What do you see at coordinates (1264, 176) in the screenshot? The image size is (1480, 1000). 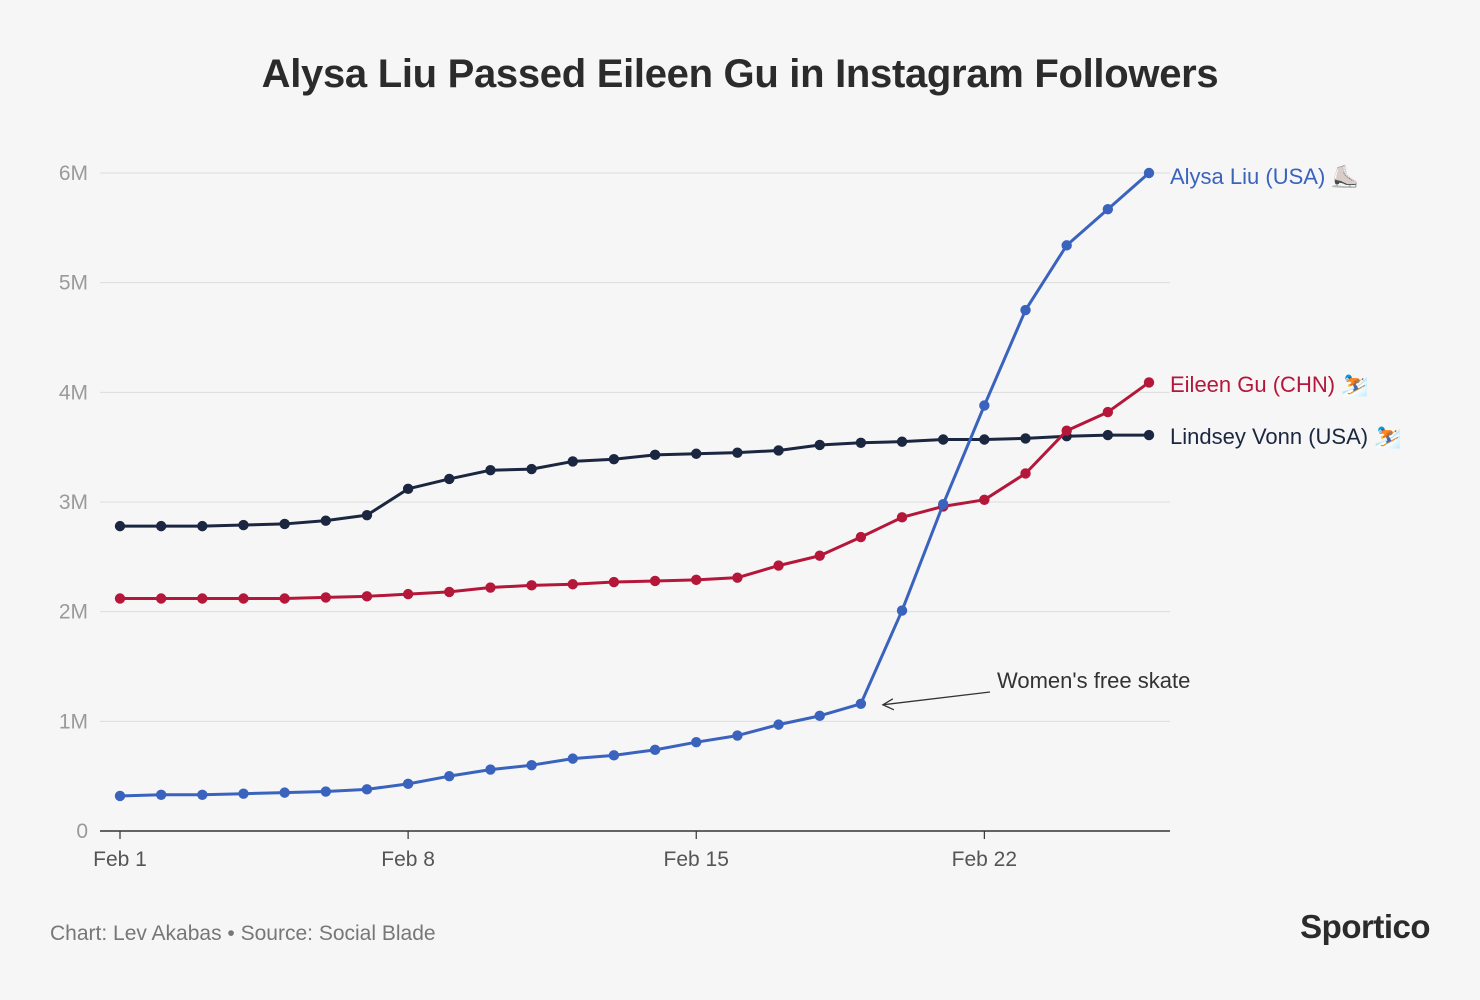 I see `series-label: Alysa Liu (USA) ⛸️` at bounding box center [1264, 176].